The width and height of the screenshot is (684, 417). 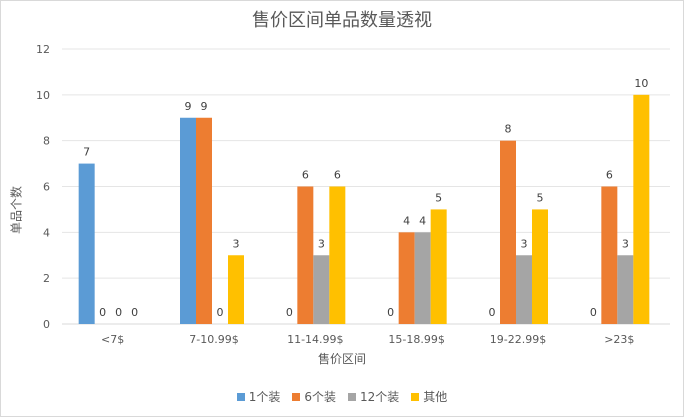 What do you see at coordinates (641, 83) in the screenshot?
I see `data-label: 10` at bounding box center [641, 83].